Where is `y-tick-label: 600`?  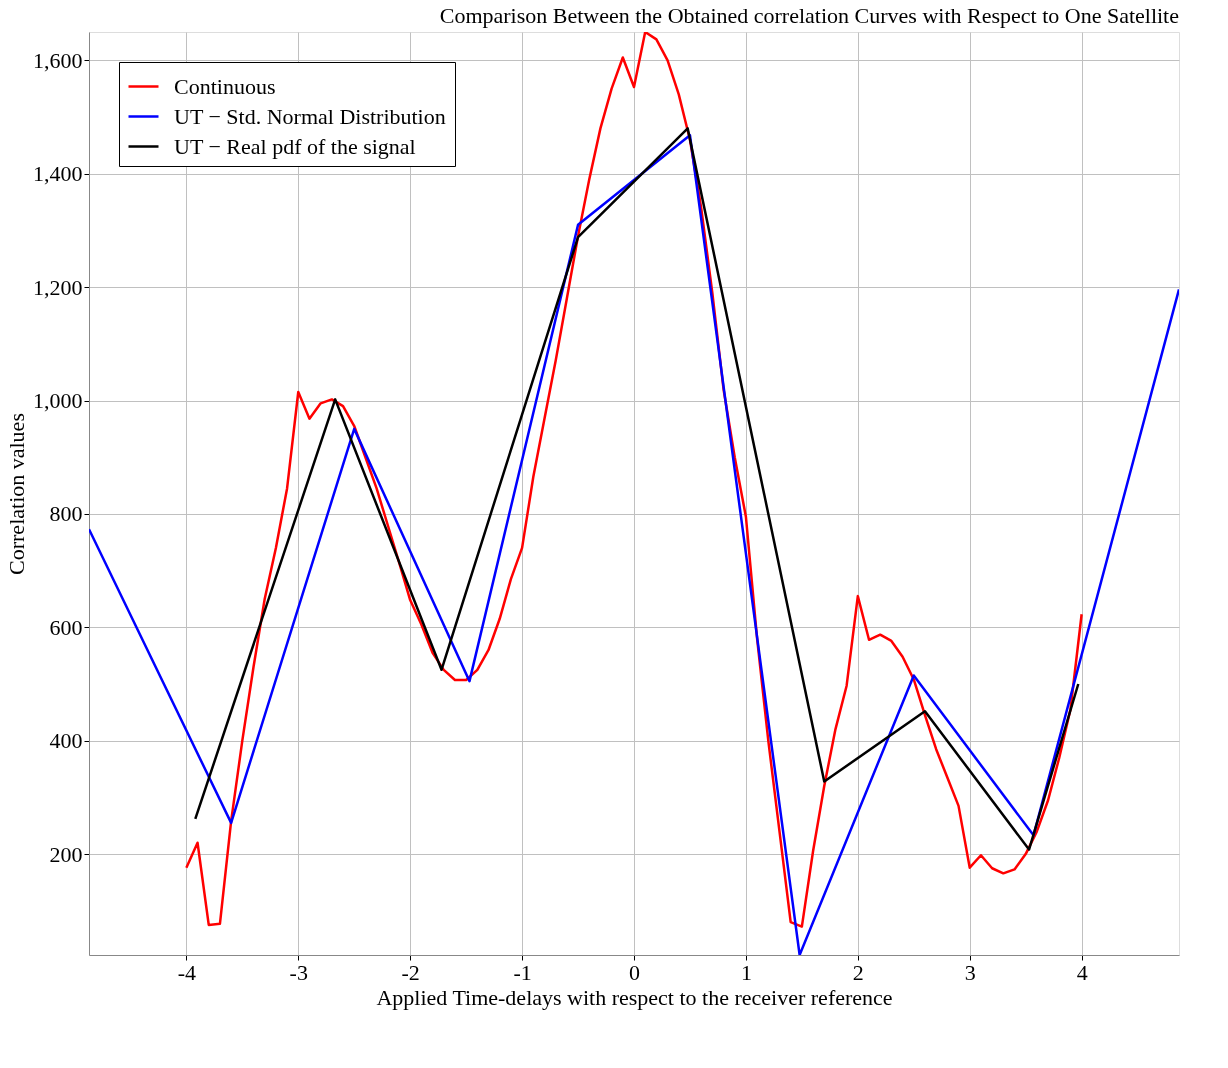 y-tick-label: 600 is located at coordinates (66, 627).